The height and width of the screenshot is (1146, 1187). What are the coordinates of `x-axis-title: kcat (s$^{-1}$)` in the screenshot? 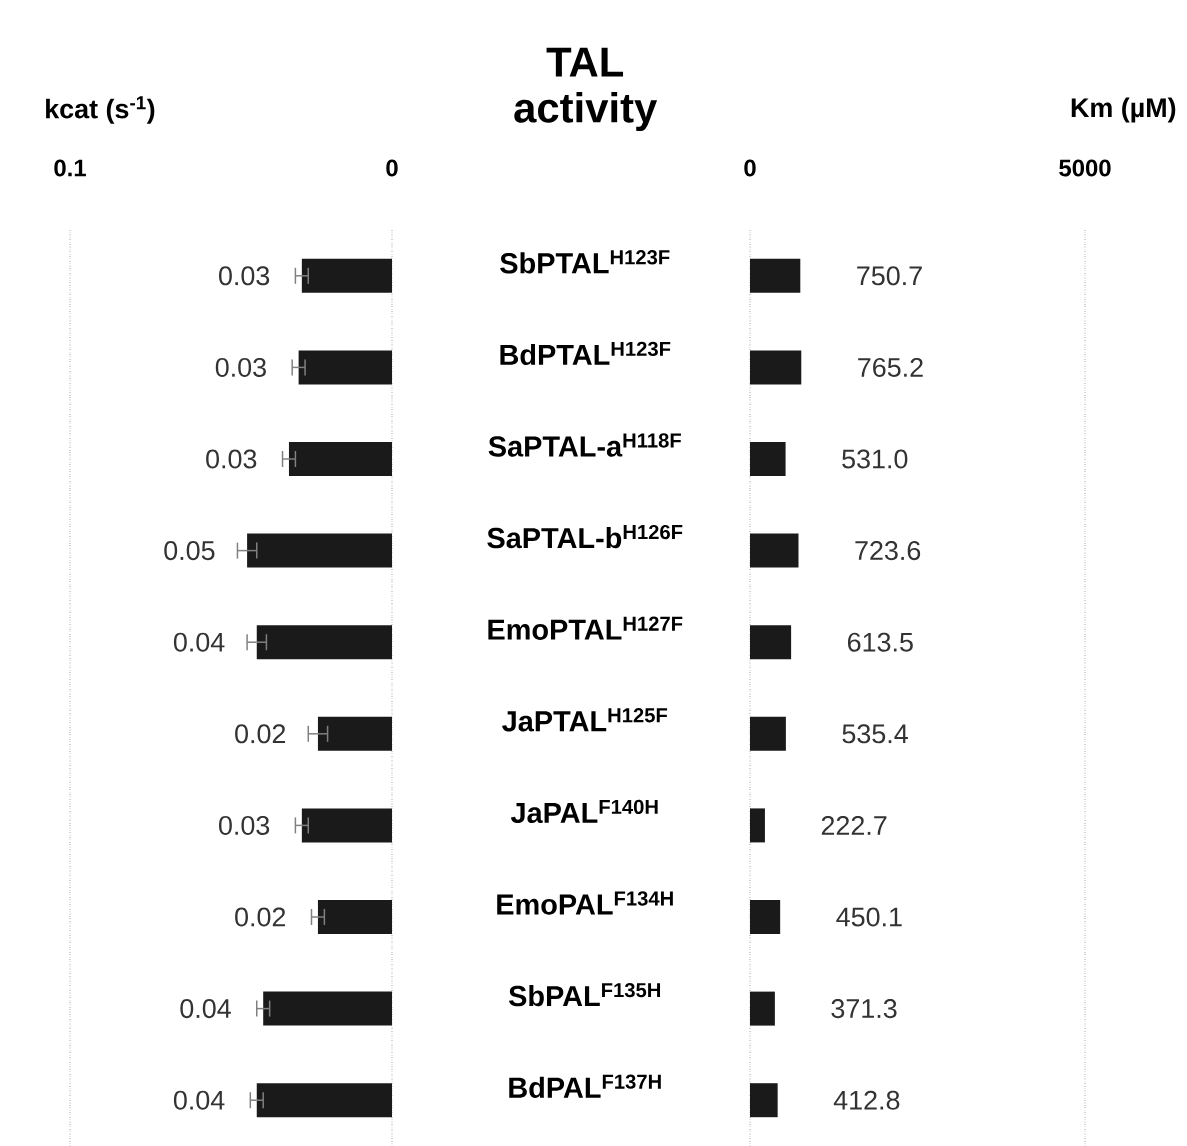 It's located at (100, 110).